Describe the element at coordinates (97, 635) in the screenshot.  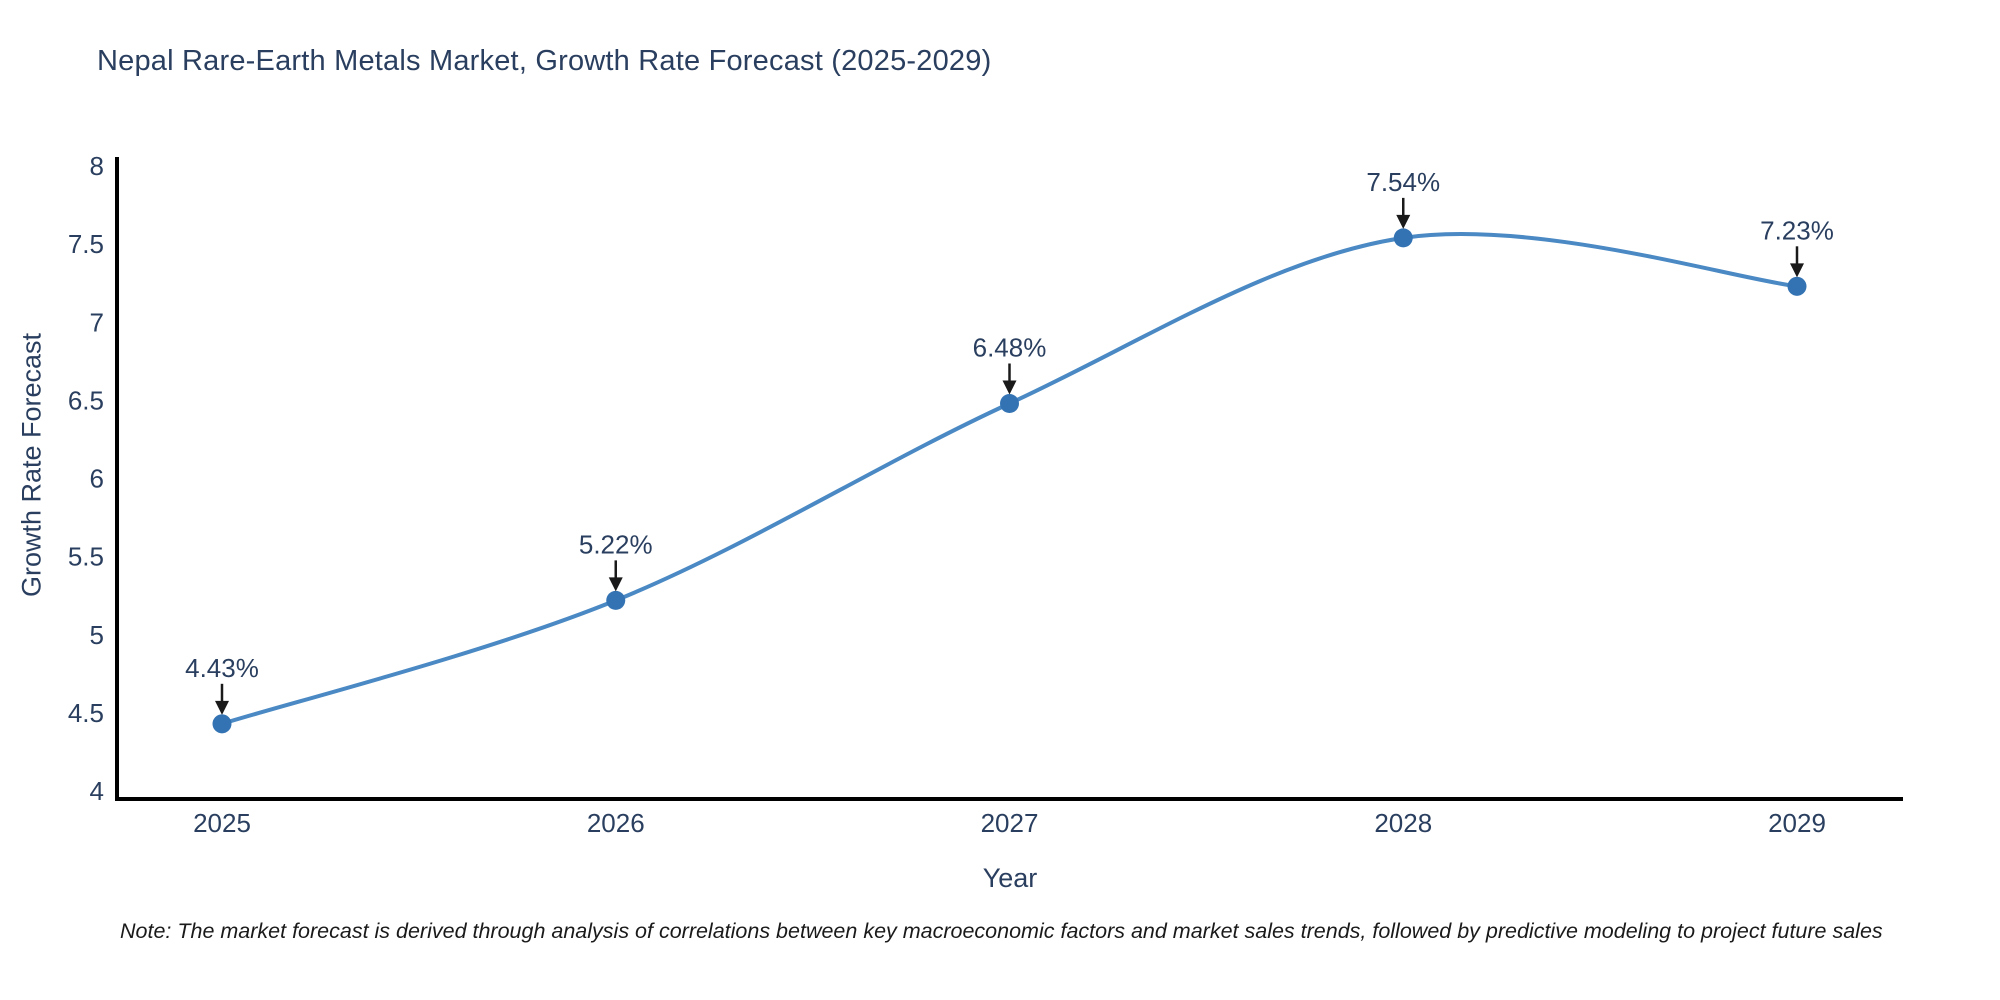
I see `y-tick-label: 5` at that location.